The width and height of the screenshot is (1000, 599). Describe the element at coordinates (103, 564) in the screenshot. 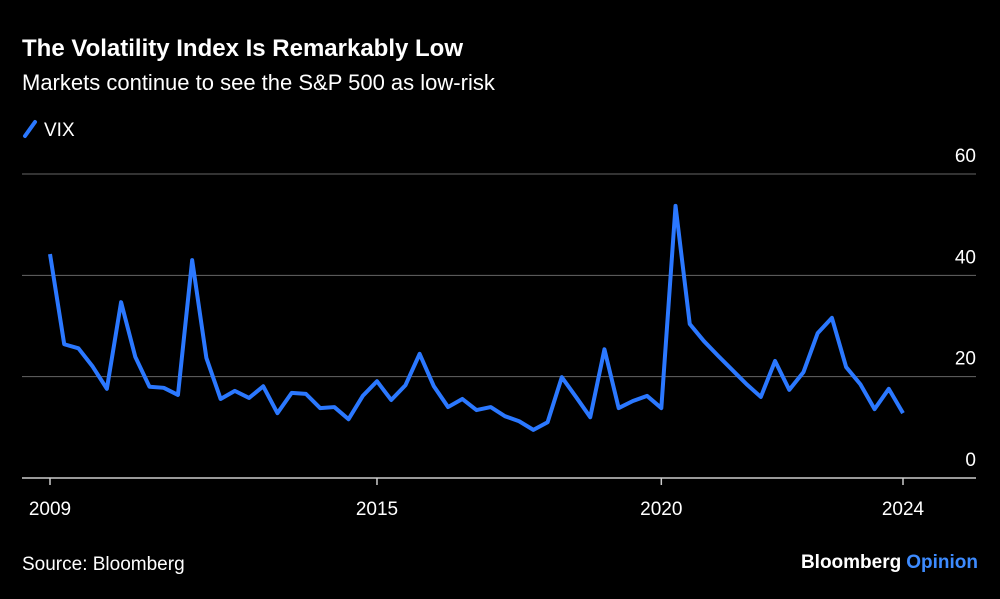

I see `source: Source: Bloomberg` at that location.